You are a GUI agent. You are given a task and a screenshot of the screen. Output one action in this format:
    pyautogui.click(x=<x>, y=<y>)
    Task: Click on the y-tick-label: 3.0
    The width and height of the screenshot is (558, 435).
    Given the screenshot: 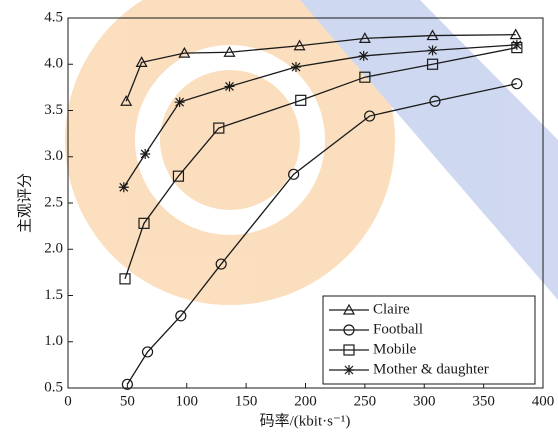 What is the action you would take?
    pyautogui.click(x=53, y=156)
    